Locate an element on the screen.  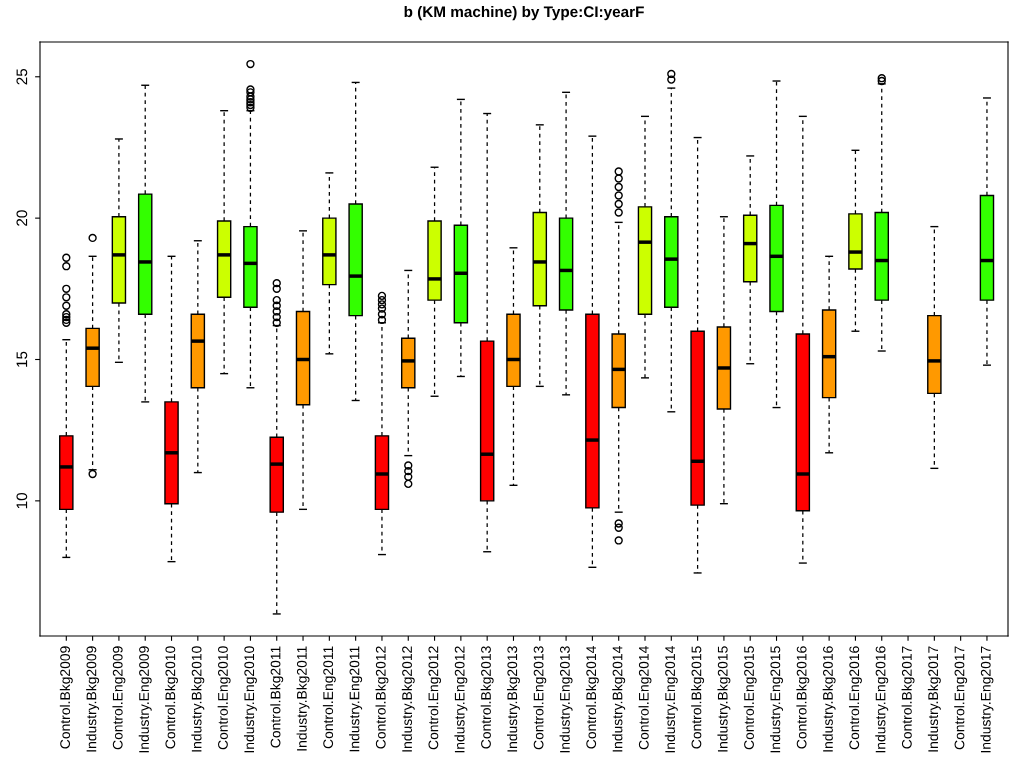
y-tick-label: 20 is located at coordinates (22, 218).